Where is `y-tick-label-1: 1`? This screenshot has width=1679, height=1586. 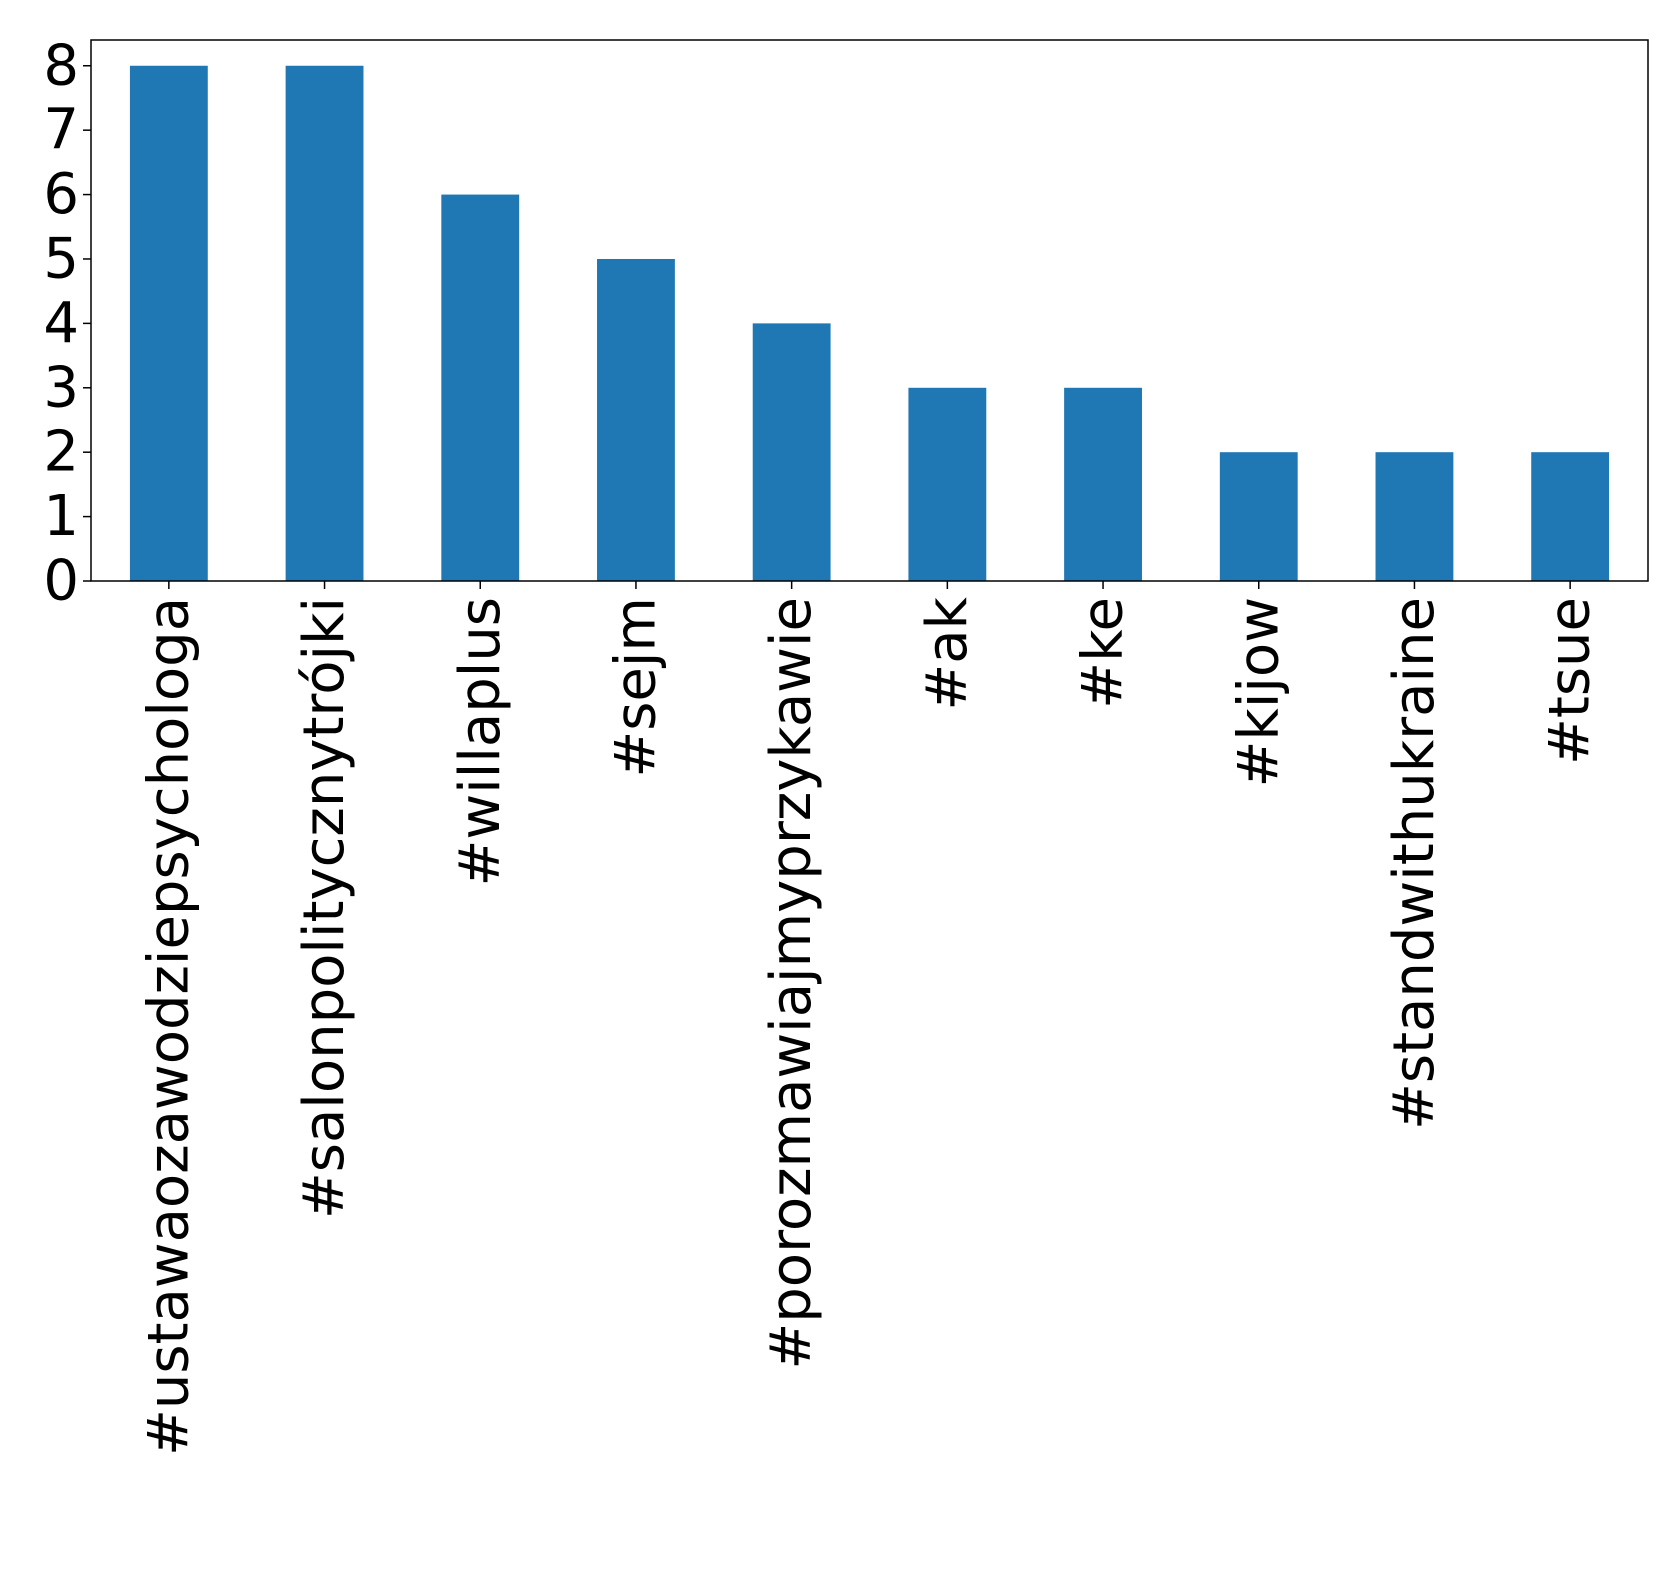 y-tick-label-1: 1 is located at coordinates (61, 516).